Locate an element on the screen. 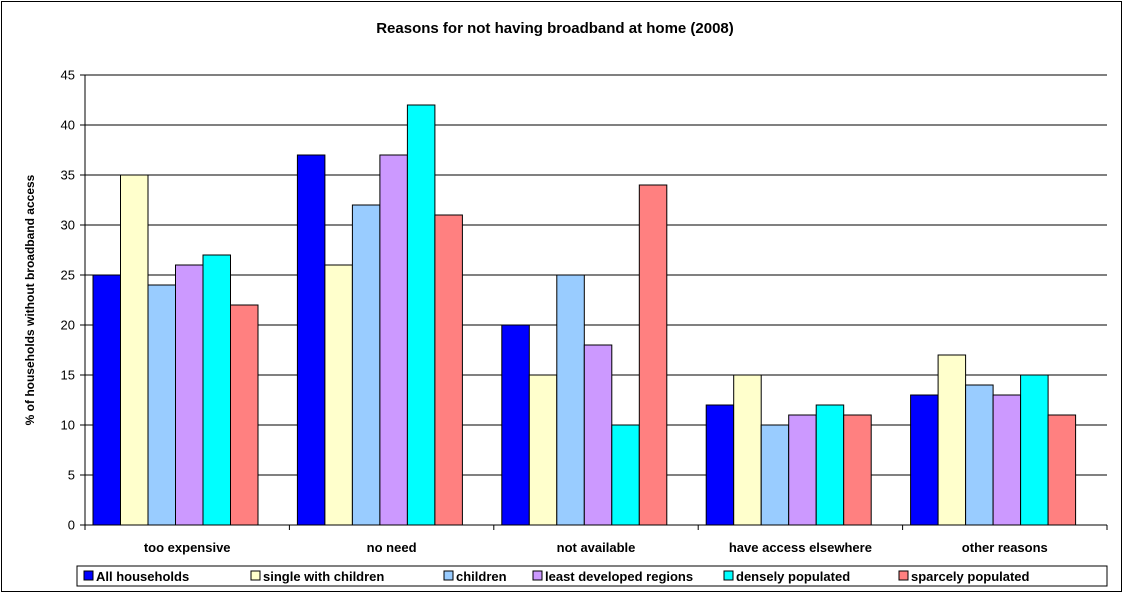  legend-label: least developed regions is located at coordinates (619, 576).